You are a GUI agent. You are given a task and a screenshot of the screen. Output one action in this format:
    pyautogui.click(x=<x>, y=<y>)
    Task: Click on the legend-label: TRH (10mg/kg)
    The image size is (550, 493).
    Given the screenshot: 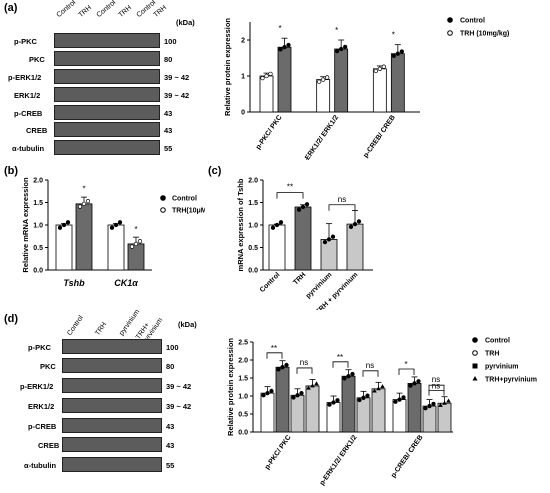 What is the action you would take?
    pyautogui.click(x=484, y=34)
    